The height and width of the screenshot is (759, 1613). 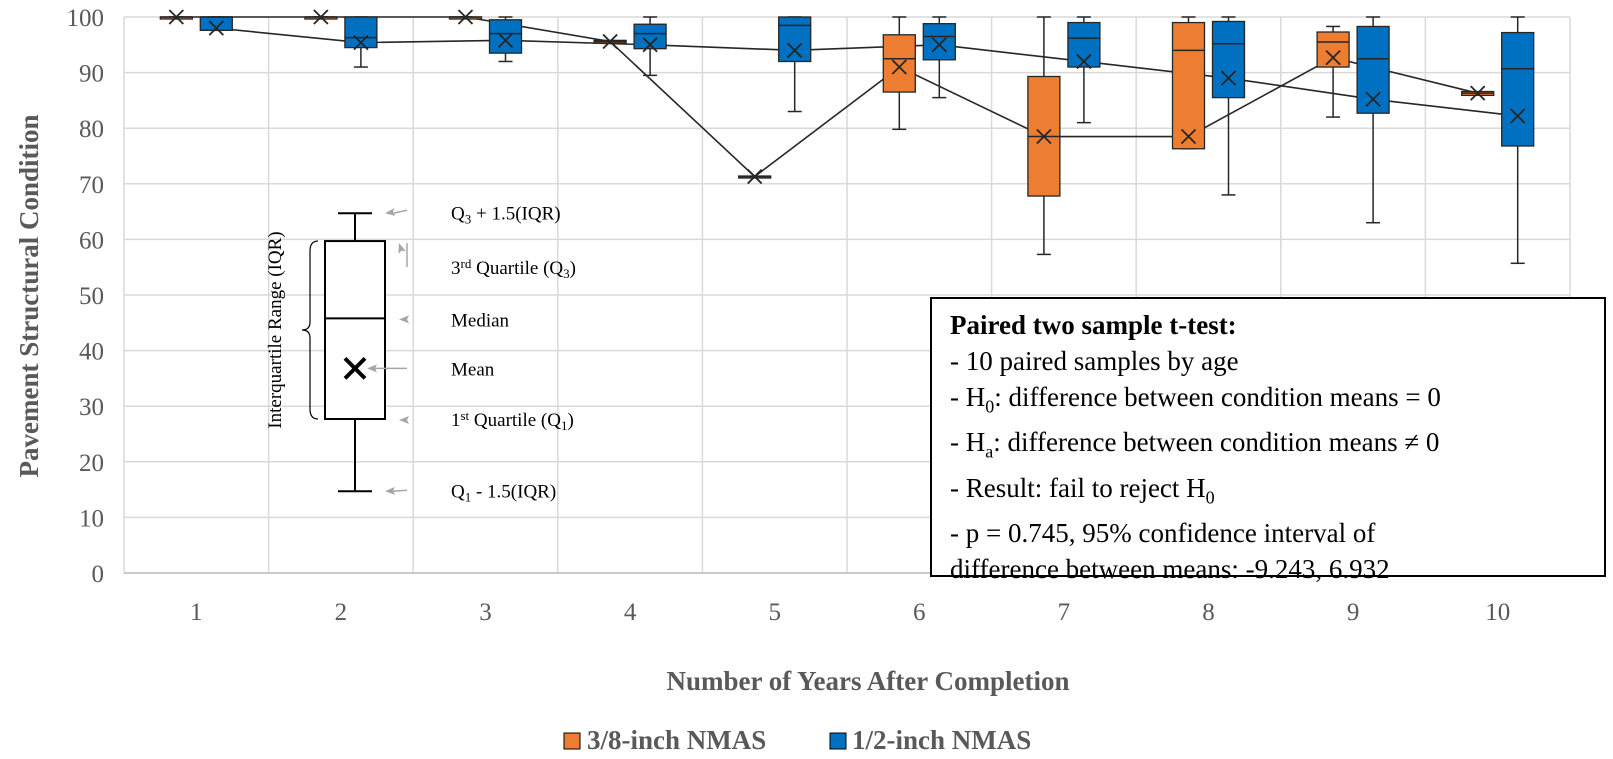 What do you see at coordinates (1082, 490) in the screenshot?
I see `ttest-line-result: - Result: fail to reject H0` at bounding box center [1082, 490].